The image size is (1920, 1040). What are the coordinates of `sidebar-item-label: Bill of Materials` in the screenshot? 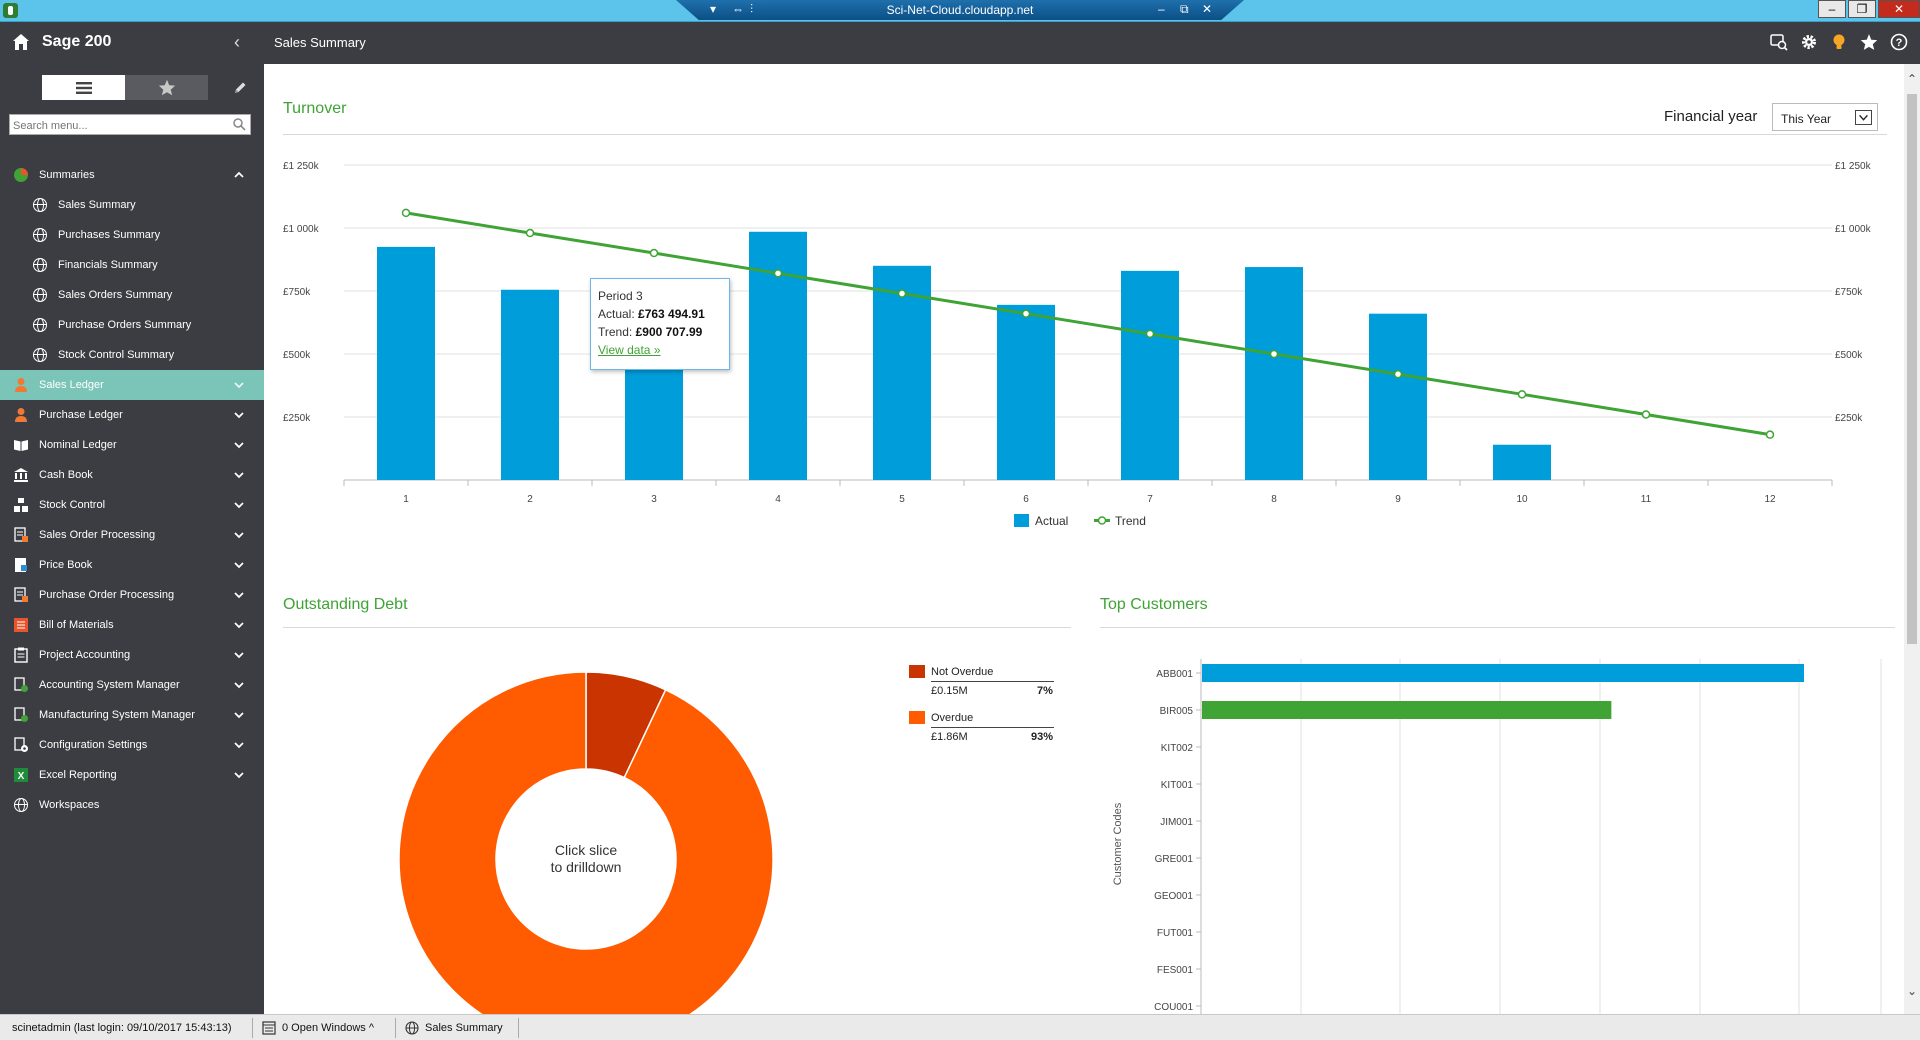 It's located at (76, 625).